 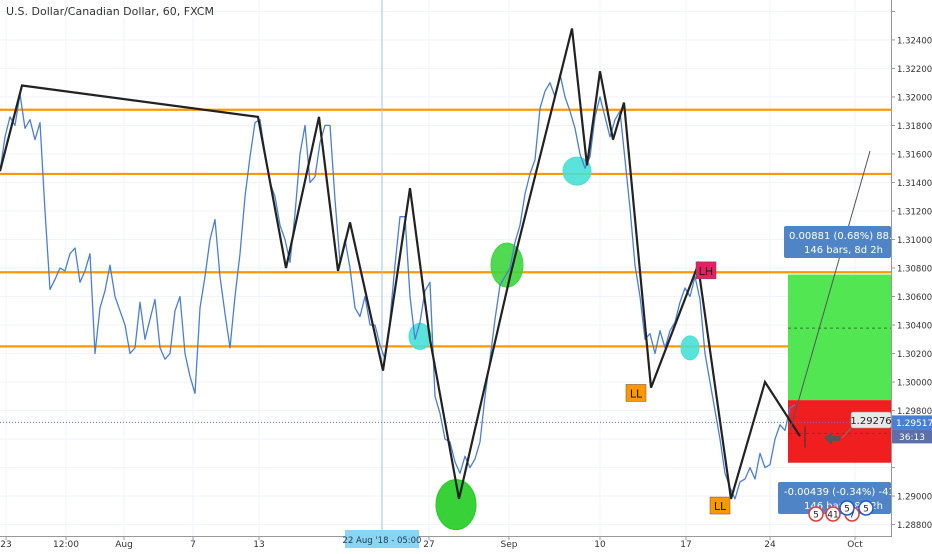 What do you see at coordinates (914, 241) in the screenshot?
I see `y-tick-label: 1.31000` at bounding box center [914, 241].